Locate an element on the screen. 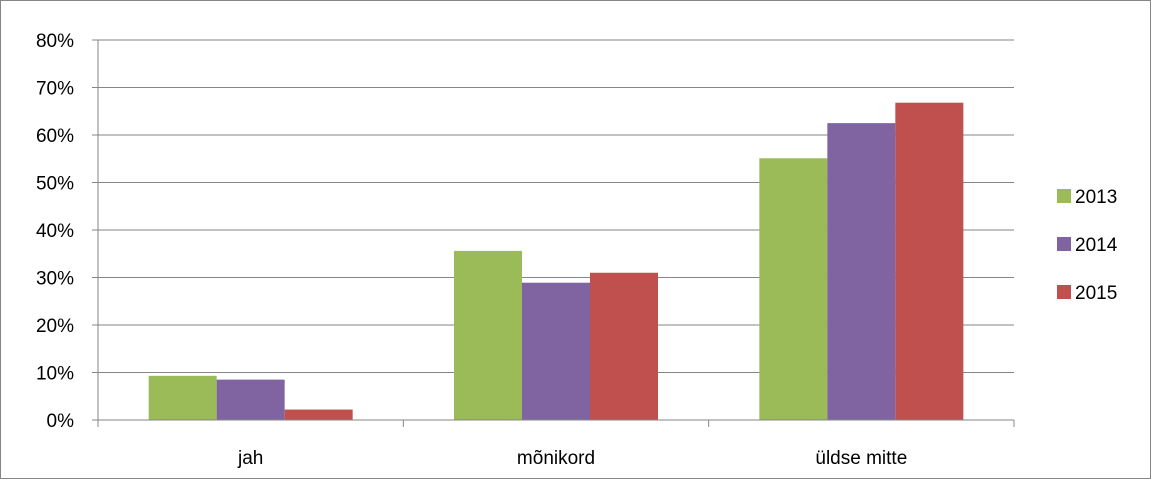 The height and width of the screenshot is (480, 1151). y-tick-label: 40% is located at coordinates (55, 231).